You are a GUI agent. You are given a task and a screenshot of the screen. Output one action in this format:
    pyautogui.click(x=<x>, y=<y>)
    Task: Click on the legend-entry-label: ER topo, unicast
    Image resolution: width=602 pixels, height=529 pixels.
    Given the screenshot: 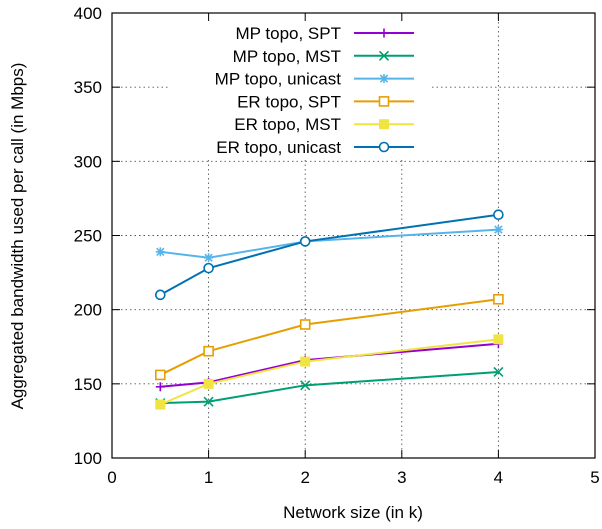 What is the action you would take?
    pyautogui.click(x=278, y=147)
    